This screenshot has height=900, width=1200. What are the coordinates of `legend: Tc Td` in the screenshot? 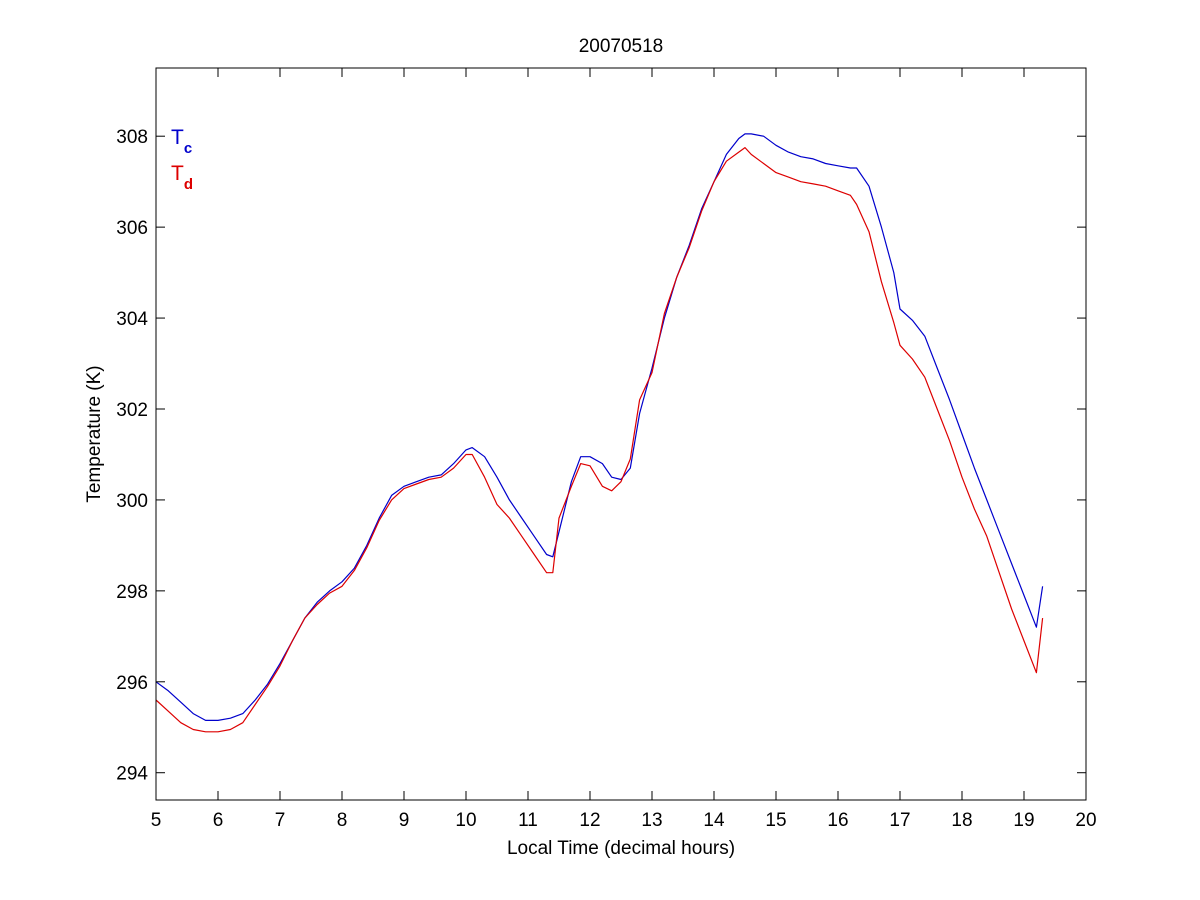 It's located at (182, 159).